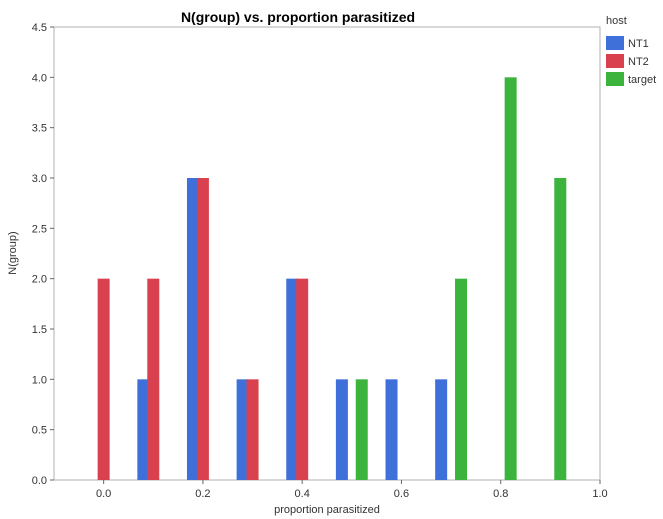  What do you see at coordinates (599, 494) in the screenshot?
I see `x-tick-label: 1.0` at bounding box center [599, 494].